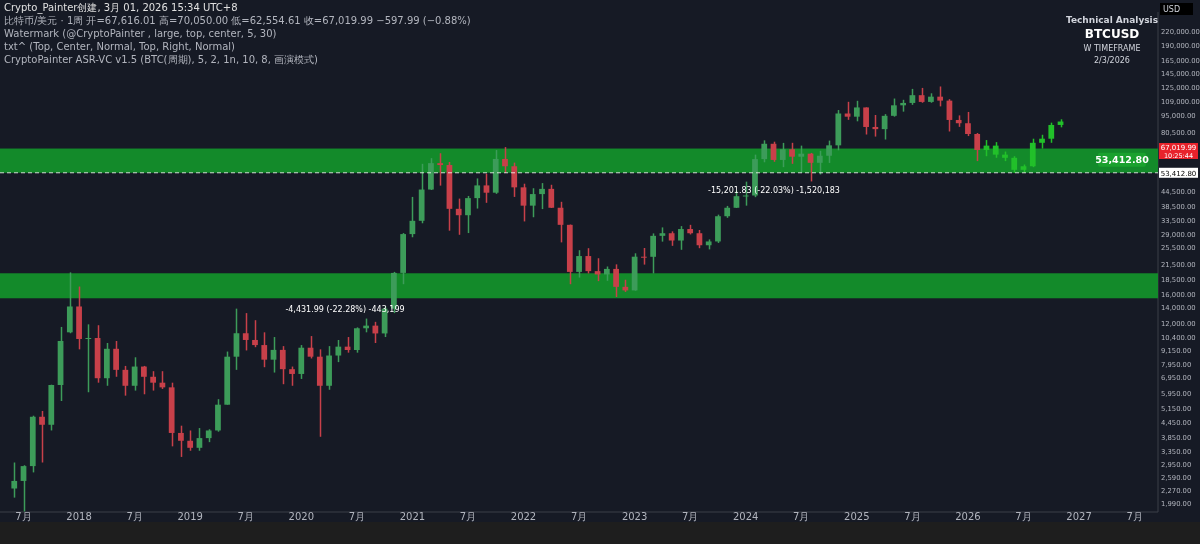  I want to click on annotation: Crypto_Painter创建, 3月 01, 2026 15:34 UTC+8, so click(121, 8).